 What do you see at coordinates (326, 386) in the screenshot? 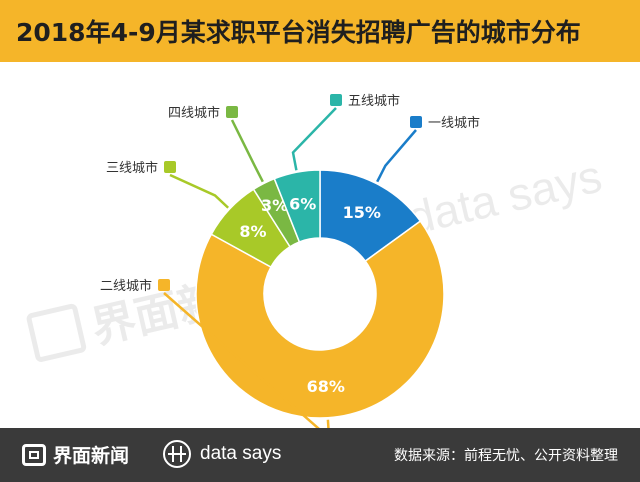
I see `slice-value-tier2: 68%` at bounding box center [326, 386].